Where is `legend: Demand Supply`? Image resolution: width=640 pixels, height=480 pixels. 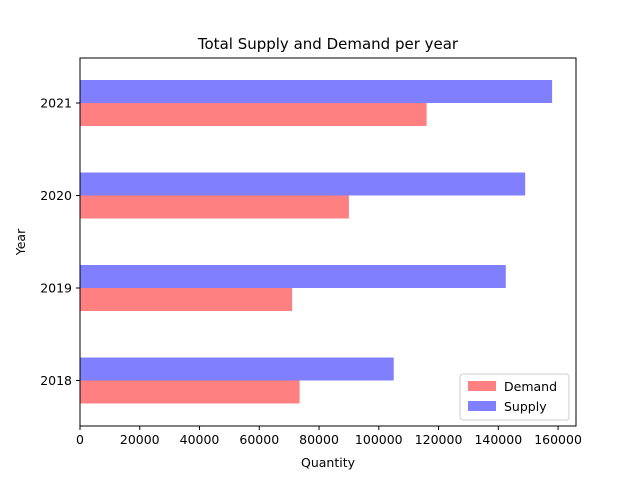 legend: Demand Supply is located at coordinates (514, 397).